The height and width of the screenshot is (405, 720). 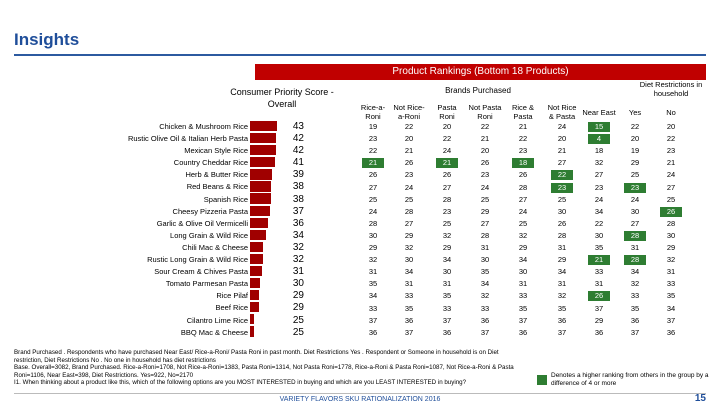 I want to click on footer-text: VARIETY FLAVORS SKU RATIONALIZATION 2016, so click(x=360, y=399).